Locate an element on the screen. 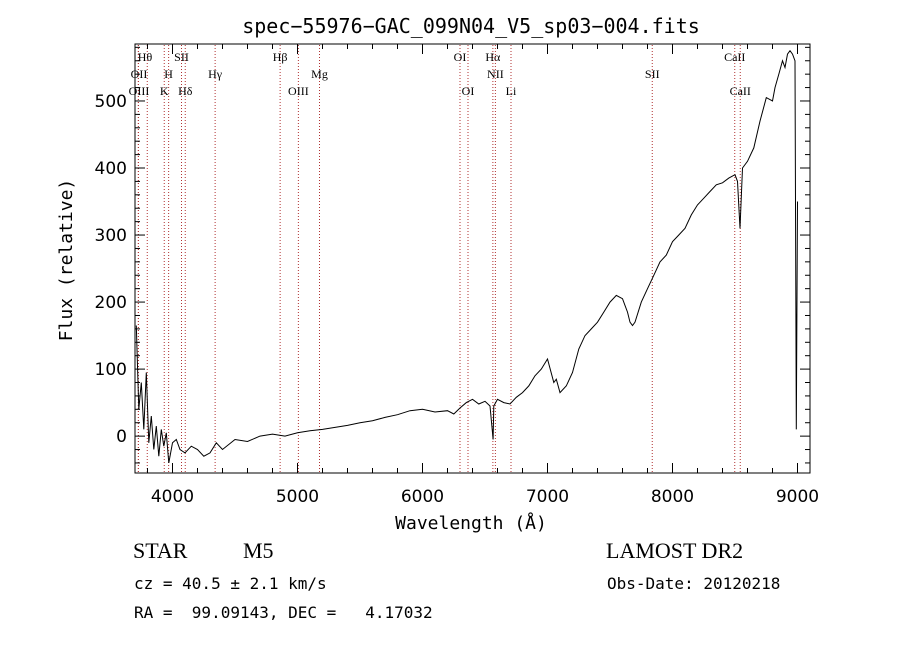  spectral-line-label: H is located at coordinates (168, 74).